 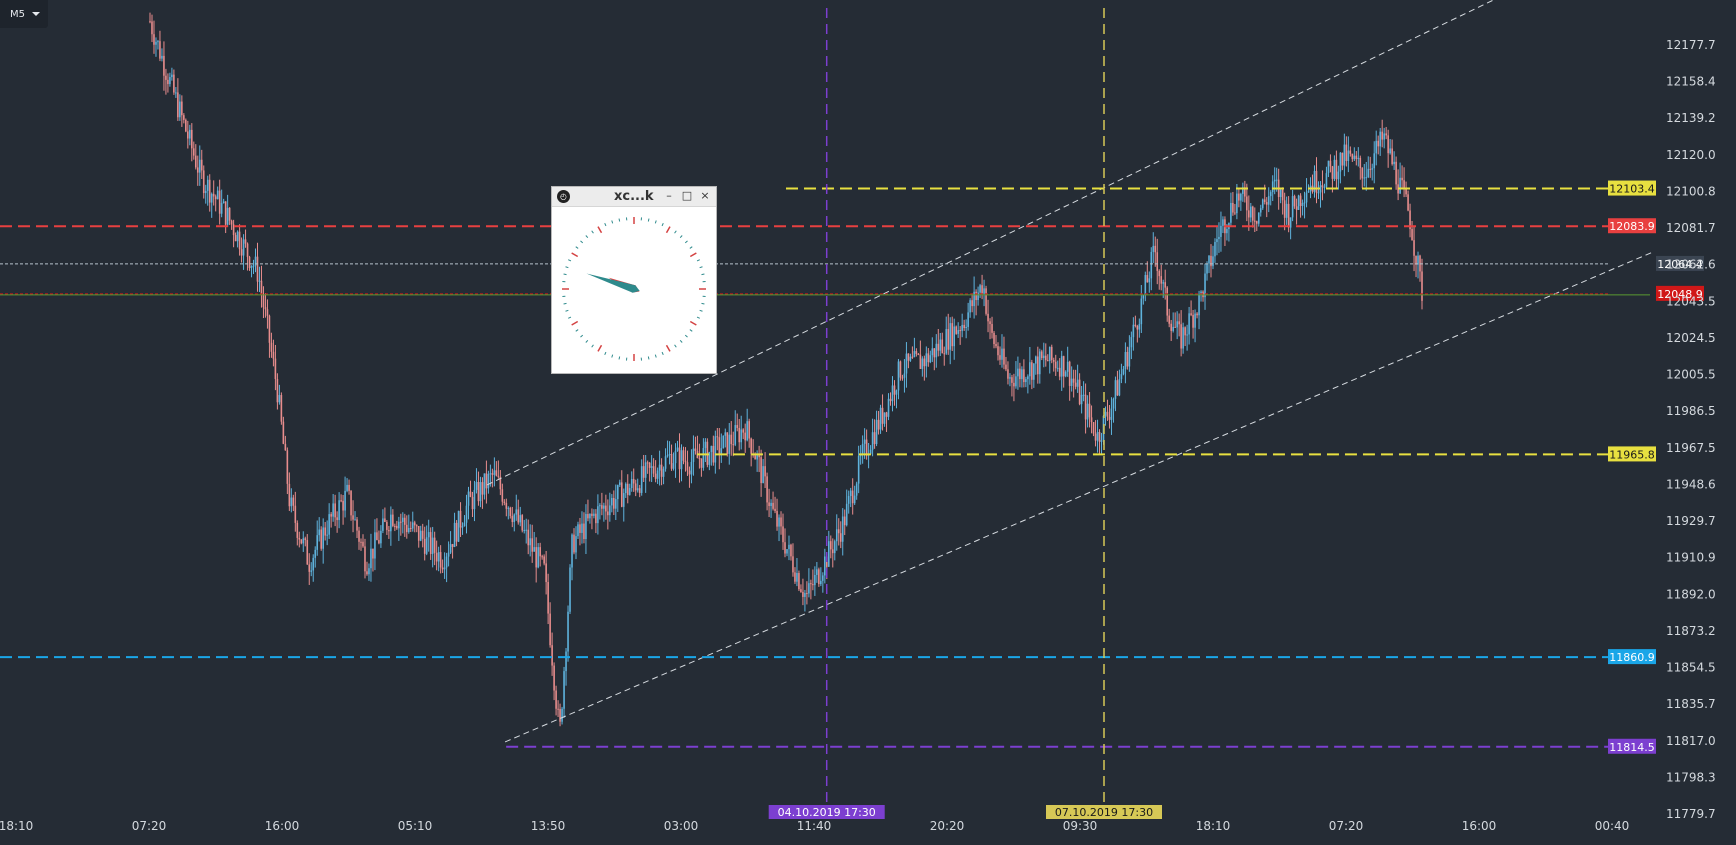 I want to click on window-titlebar: ◴ xc...k – □ ×, so click(x=634, y=197).